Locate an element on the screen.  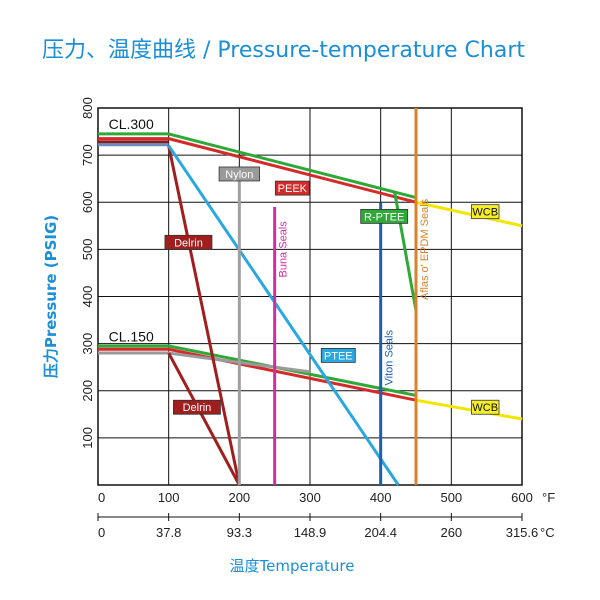
y-tick-label: 200 is located at coordinates (87, 391).